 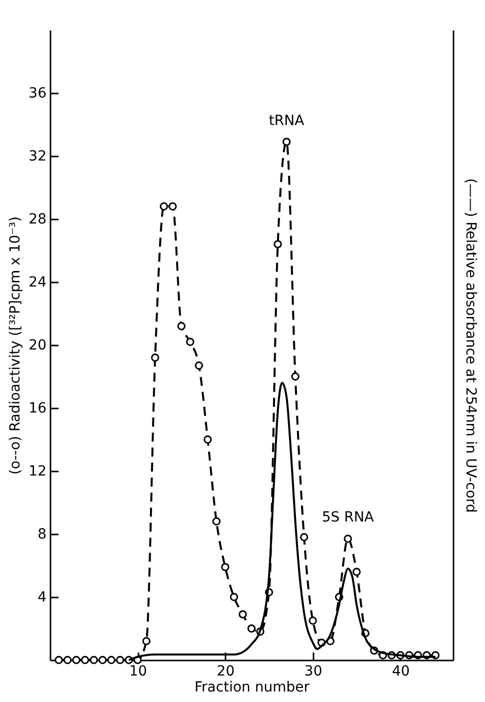 What do you see at coordinates (37, 156) in the screenshot?
I see `y-tick-label: 32` at bounding box center [37, 156].